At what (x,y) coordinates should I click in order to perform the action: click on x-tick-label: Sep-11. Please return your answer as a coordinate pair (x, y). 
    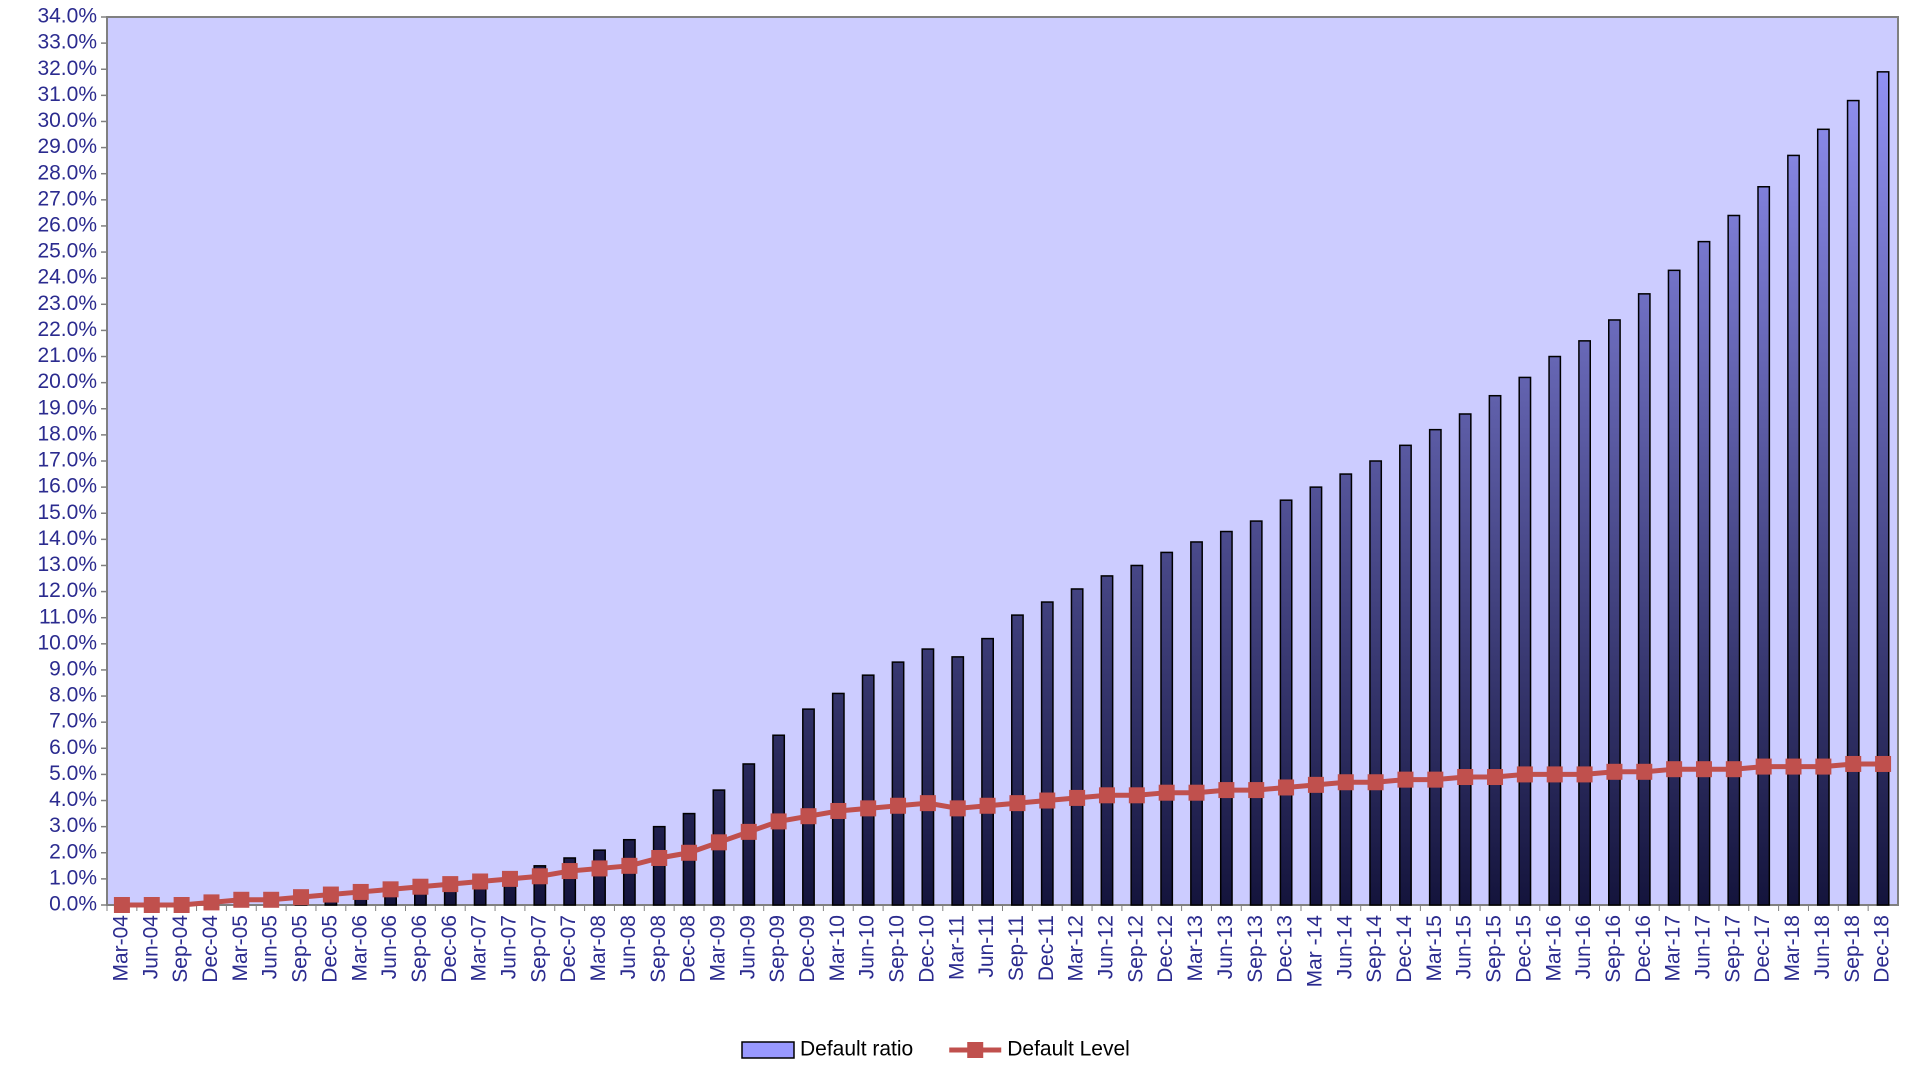
    Looking at the image, I should click on (1016, 948).